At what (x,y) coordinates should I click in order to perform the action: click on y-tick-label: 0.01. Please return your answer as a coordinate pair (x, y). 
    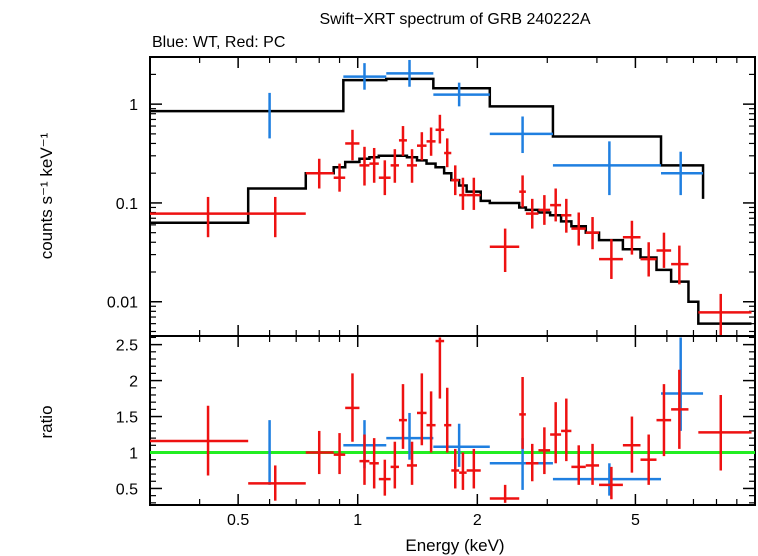
    Looking at the image, I should click on (122, 303).